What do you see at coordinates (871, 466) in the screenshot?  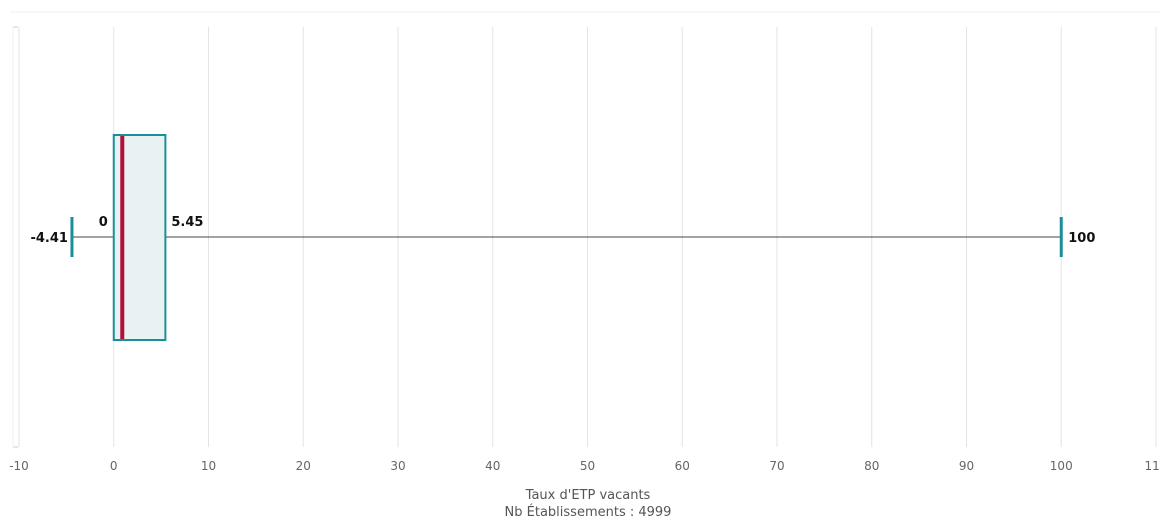 I see `x-tick-label-80: 80` at bounding box center [871, 466].